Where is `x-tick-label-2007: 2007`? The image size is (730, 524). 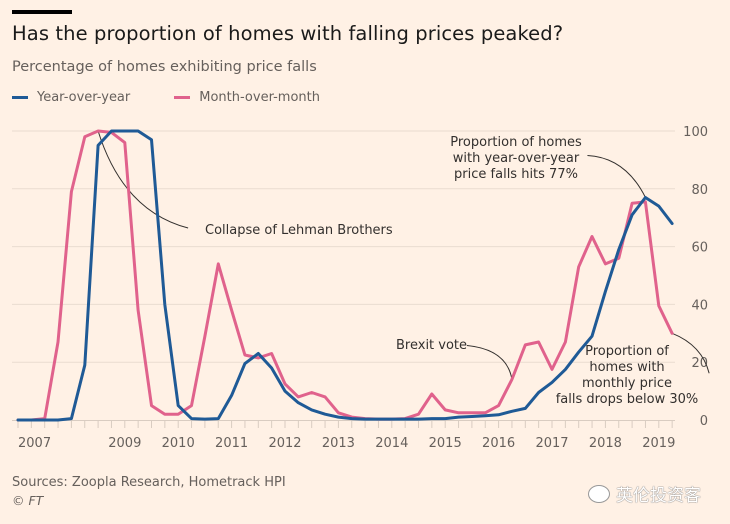
x-tick-label-2007: 2007 is located at coordinates (34, 443).